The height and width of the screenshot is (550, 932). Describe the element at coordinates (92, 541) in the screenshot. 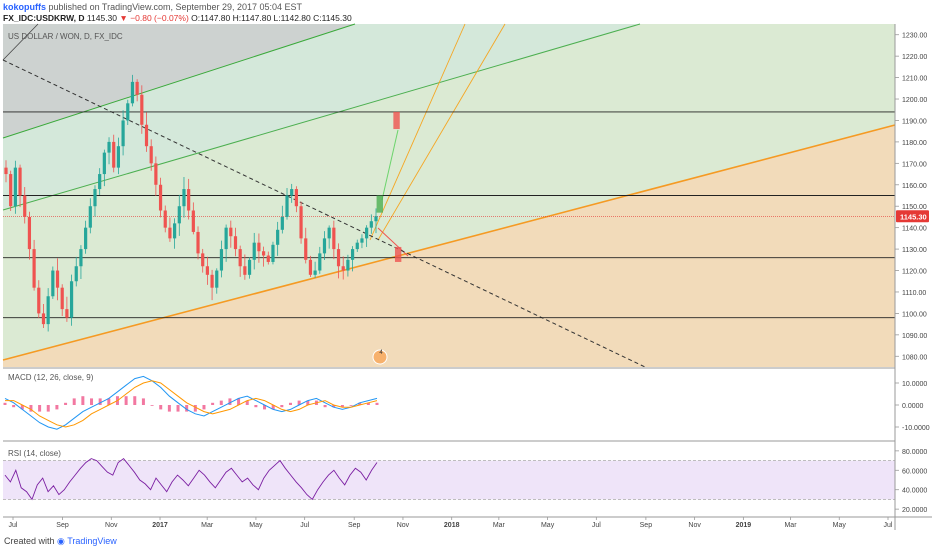

I see `tradingview-link: TradingView` at that location.